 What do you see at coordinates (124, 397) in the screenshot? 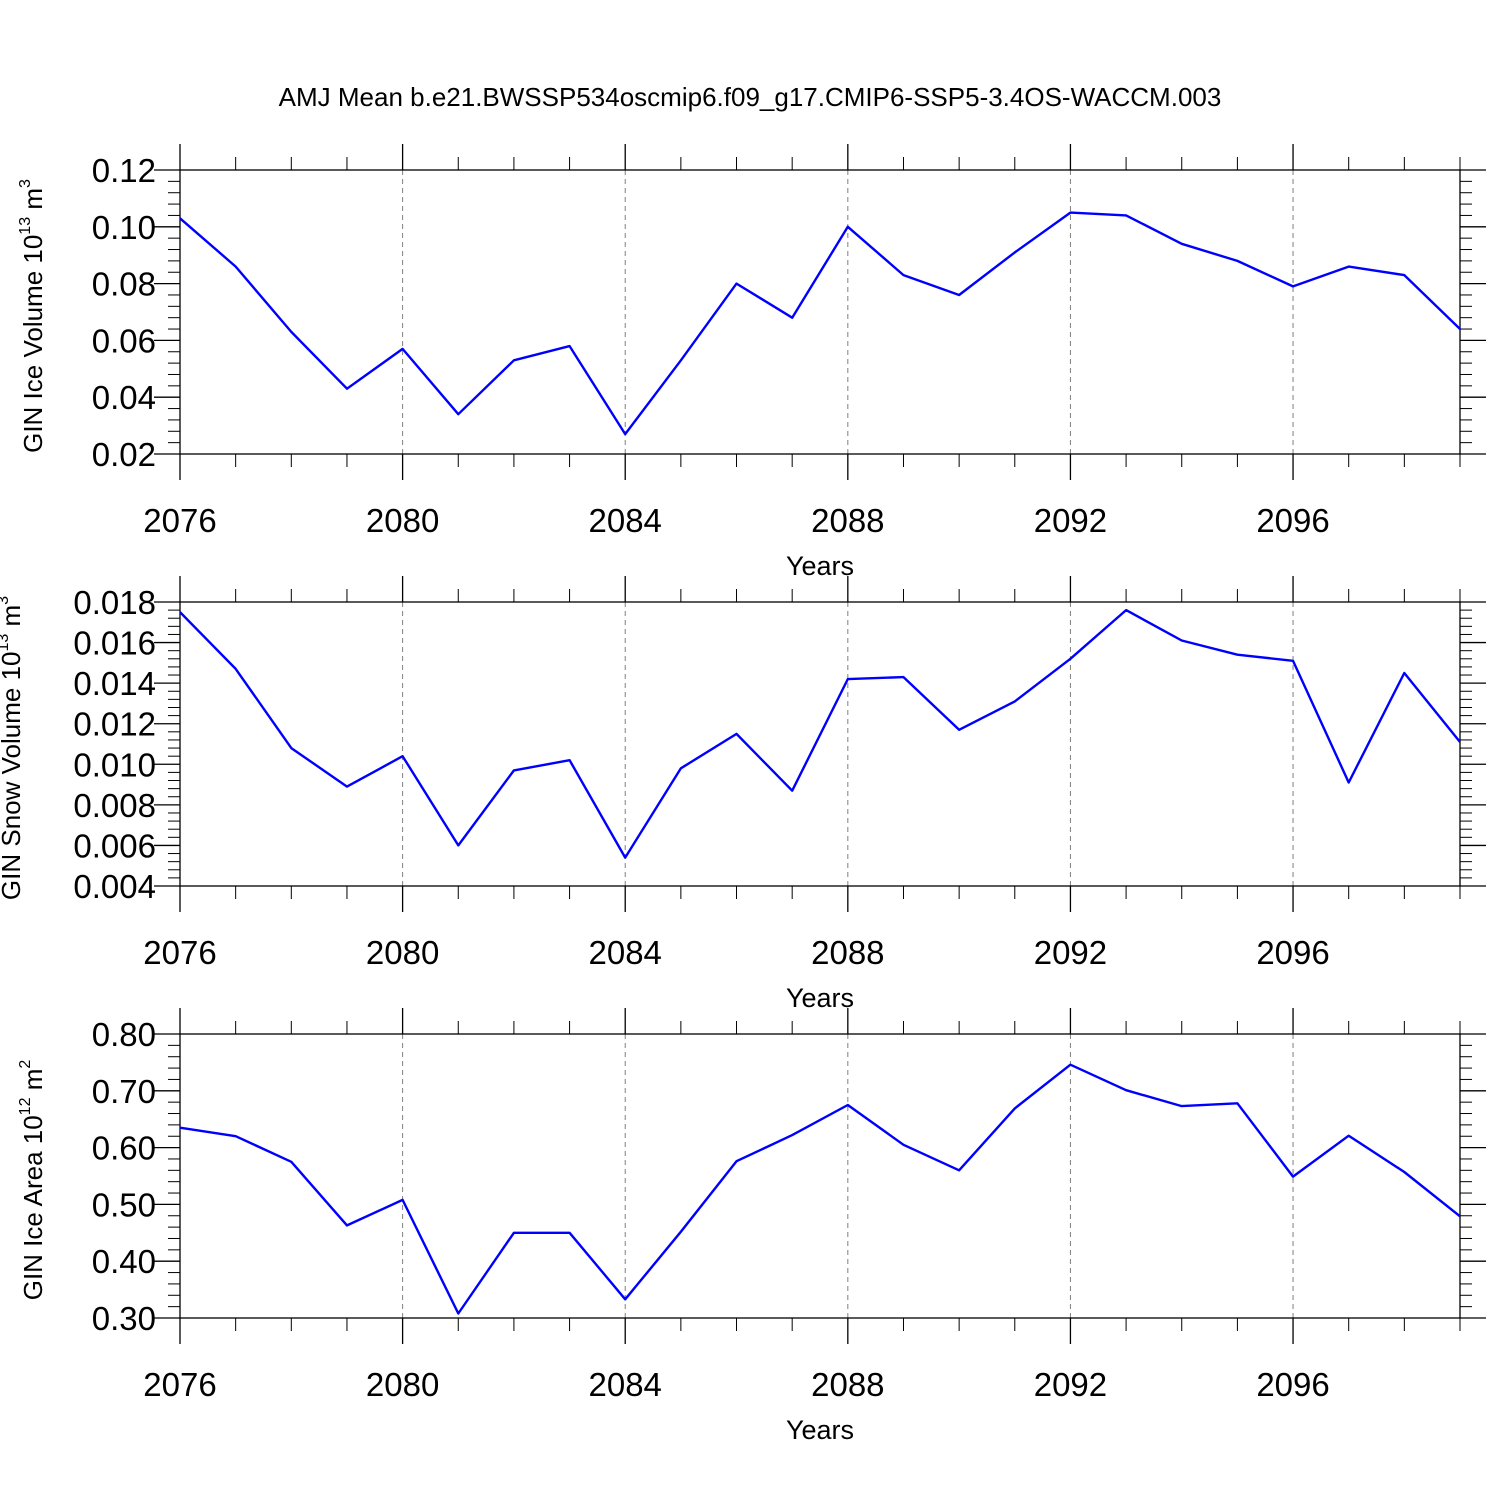
I see `y-tick-label: 0.04` at bounding box center [124, 397].